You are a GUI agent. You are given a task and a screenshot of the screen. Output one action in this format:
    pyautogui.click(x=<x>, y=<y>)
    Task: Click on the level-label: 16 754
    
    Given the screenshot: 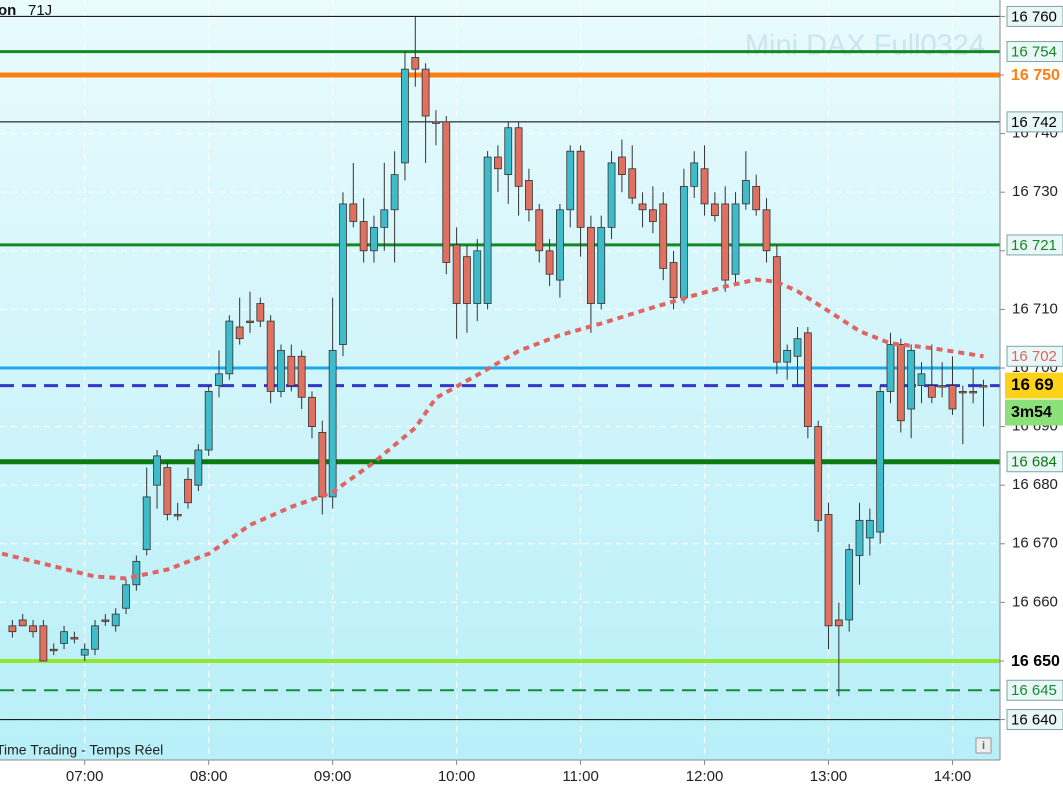 What is the action you would take?
    pyautogui.click(x=1034, y=52)
    